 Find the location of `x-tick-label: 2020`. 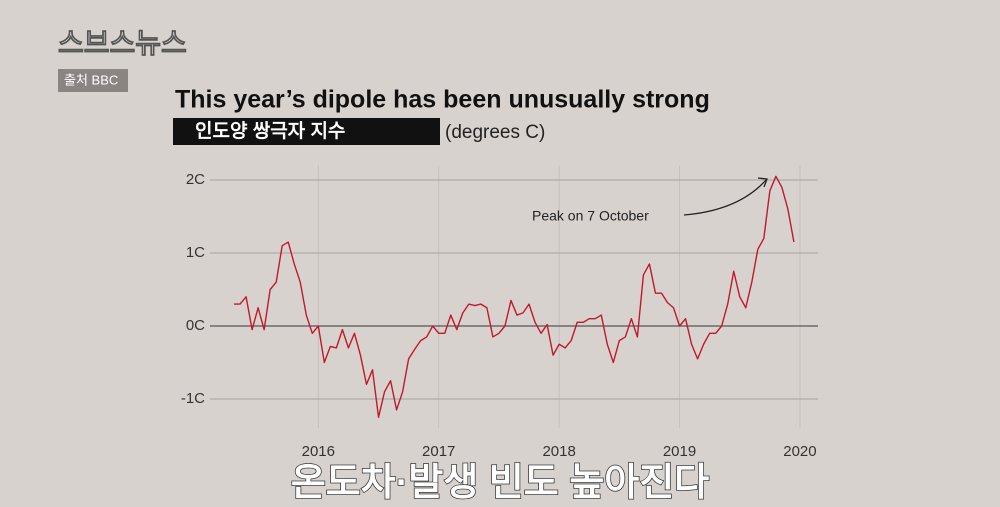

x-tick-label: 2020 is located at coordinates (799, 451).